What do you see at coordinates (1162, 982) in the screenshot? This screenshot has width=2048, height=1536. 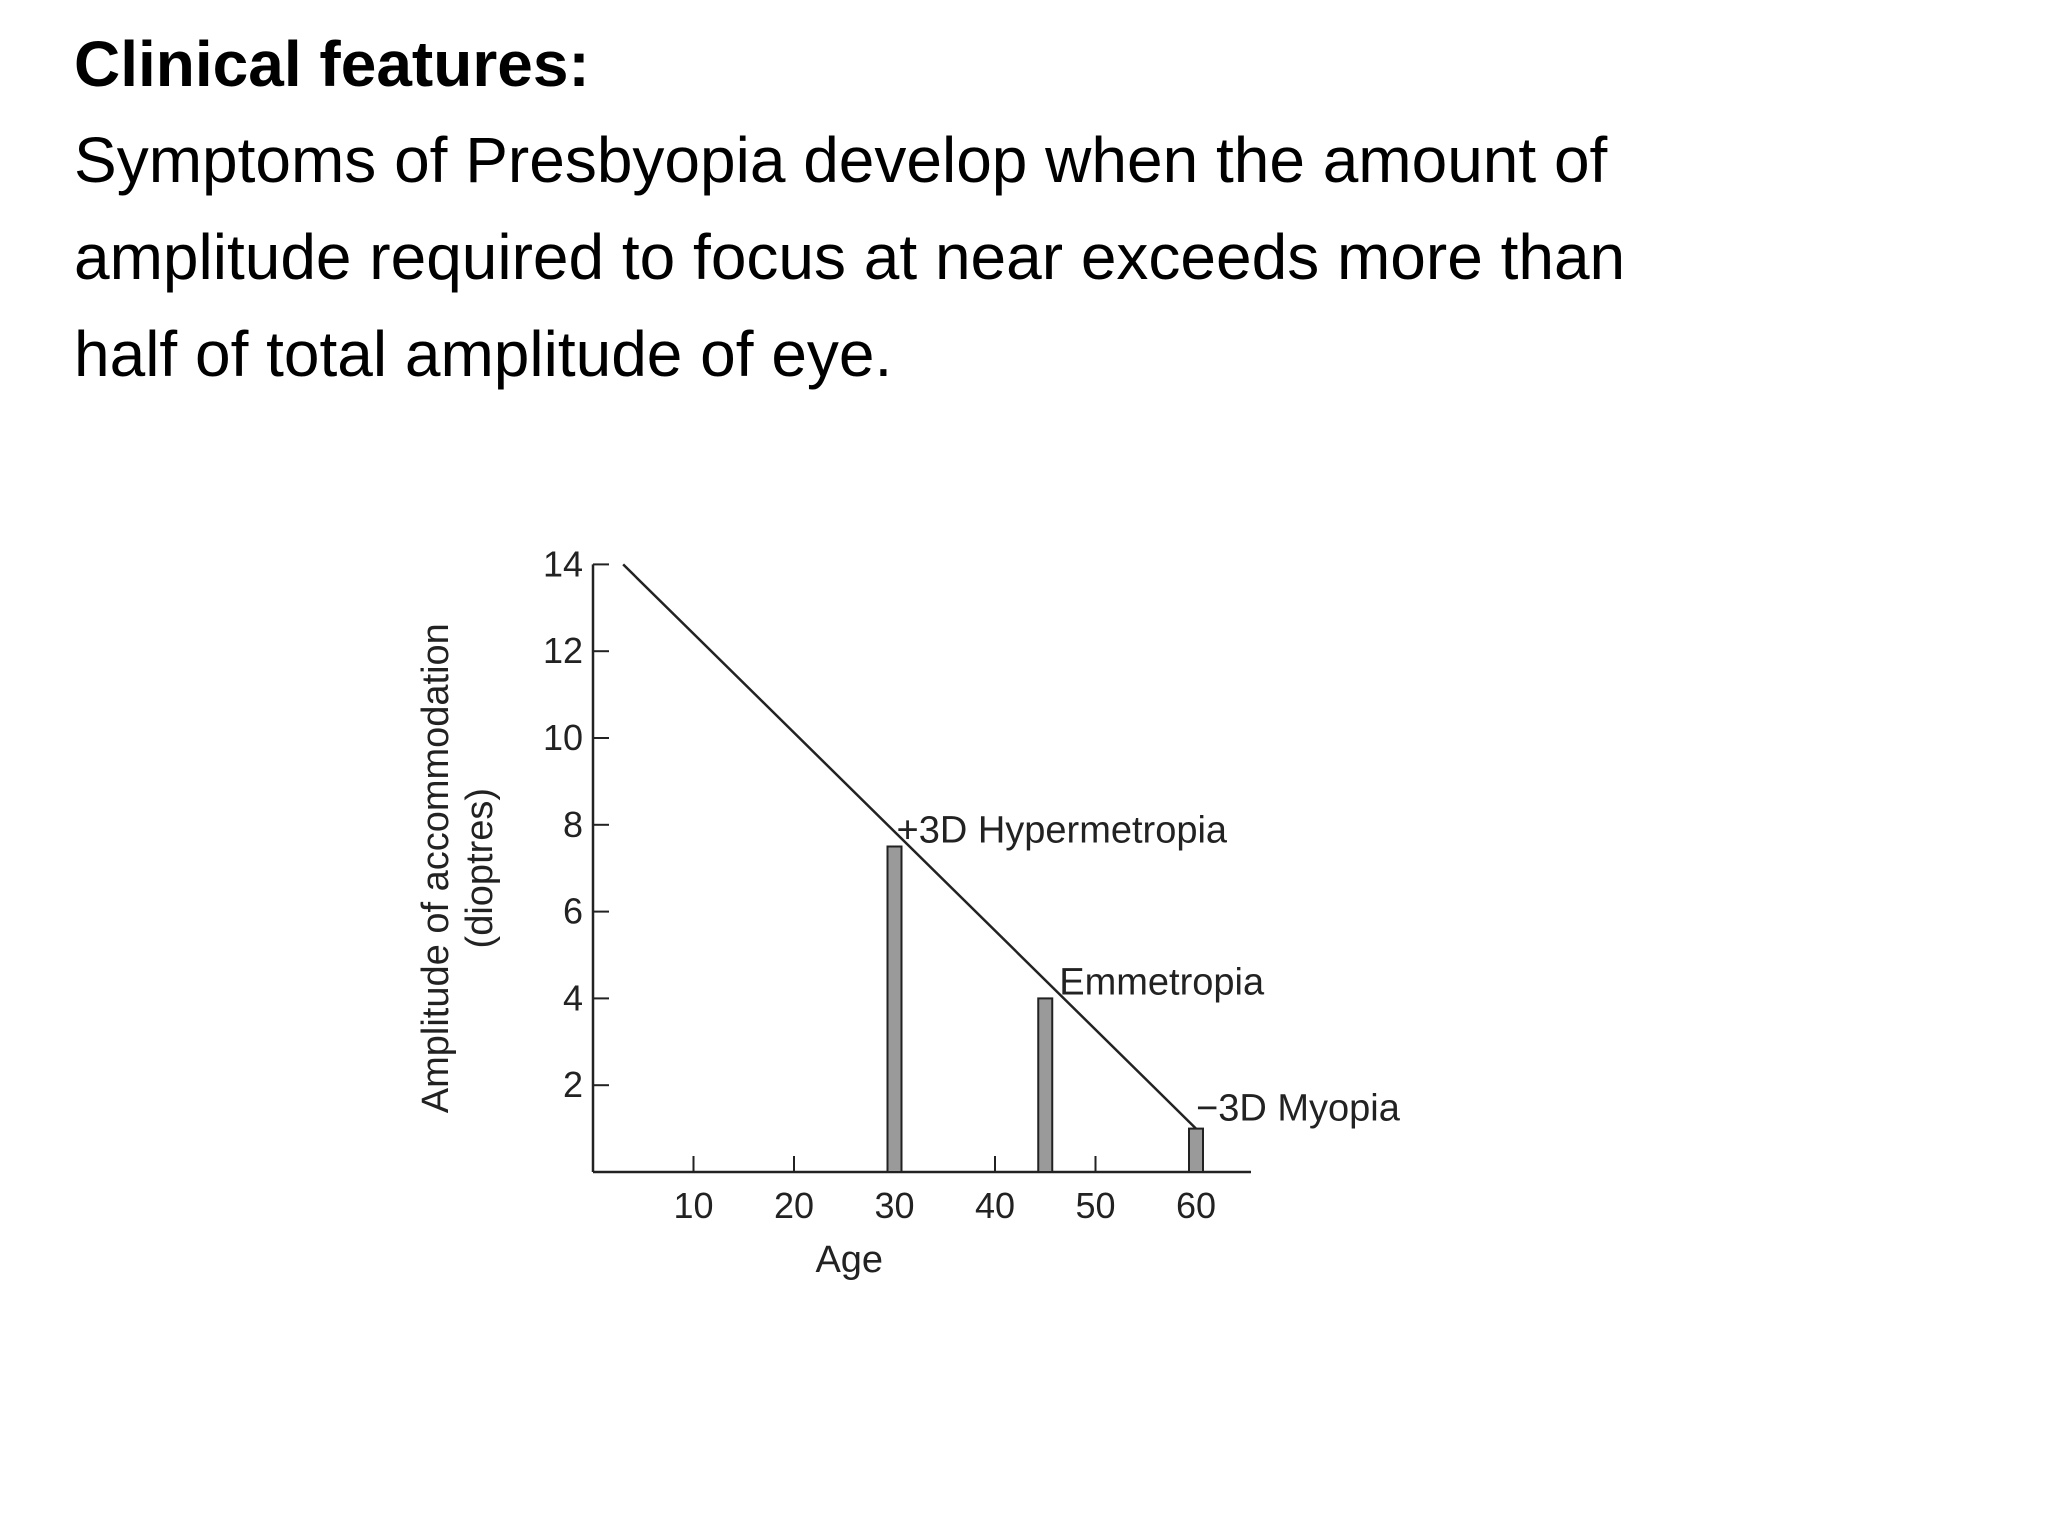 I see `bar-annotation: Emmetropia` at bounding box center [1162, 982].